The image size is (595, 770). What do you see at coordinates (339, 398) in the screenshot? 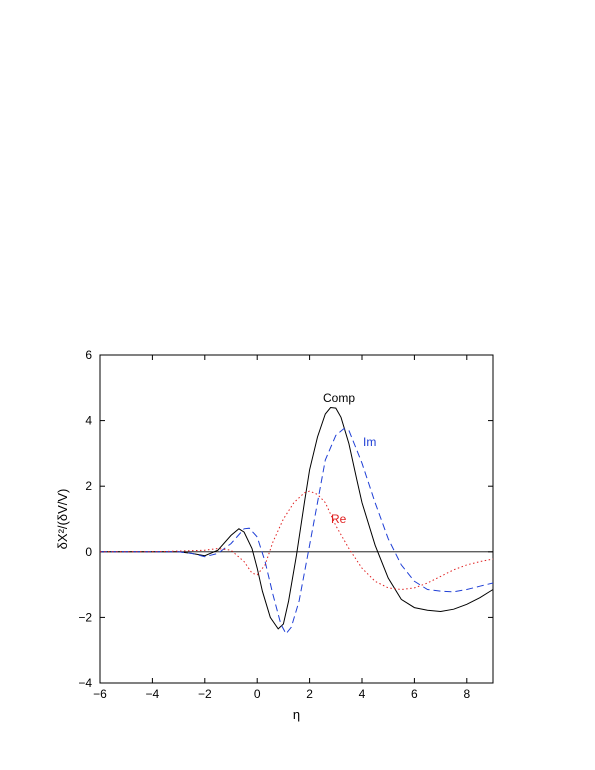
I see `series-label-comp: Comp` at bounding box center [339, 398].